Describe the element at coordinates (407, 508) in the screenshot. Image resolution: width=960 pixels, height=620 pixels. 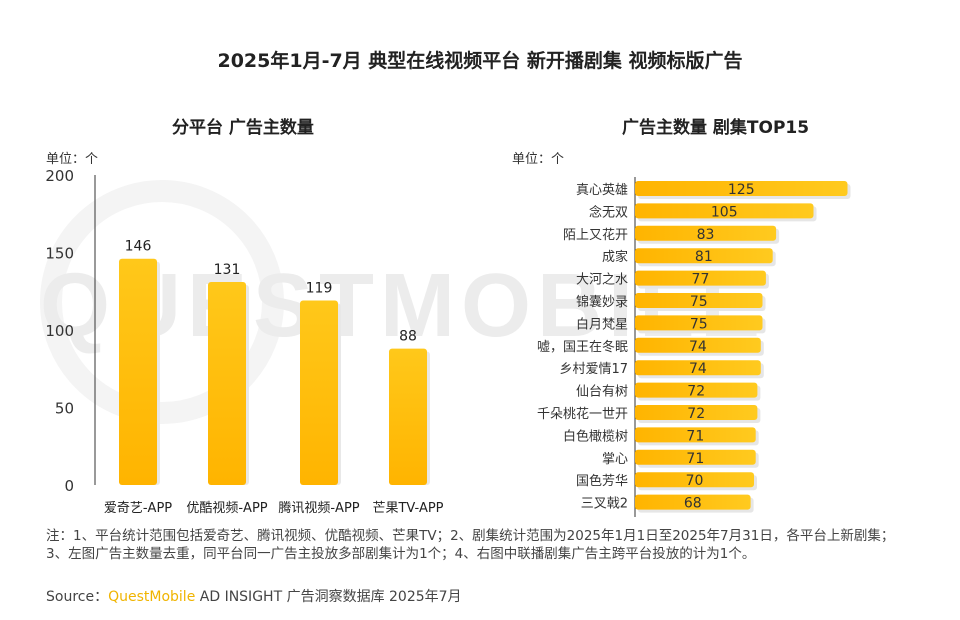
I see `x-tick-label: 芒果TV-APP` at that location.